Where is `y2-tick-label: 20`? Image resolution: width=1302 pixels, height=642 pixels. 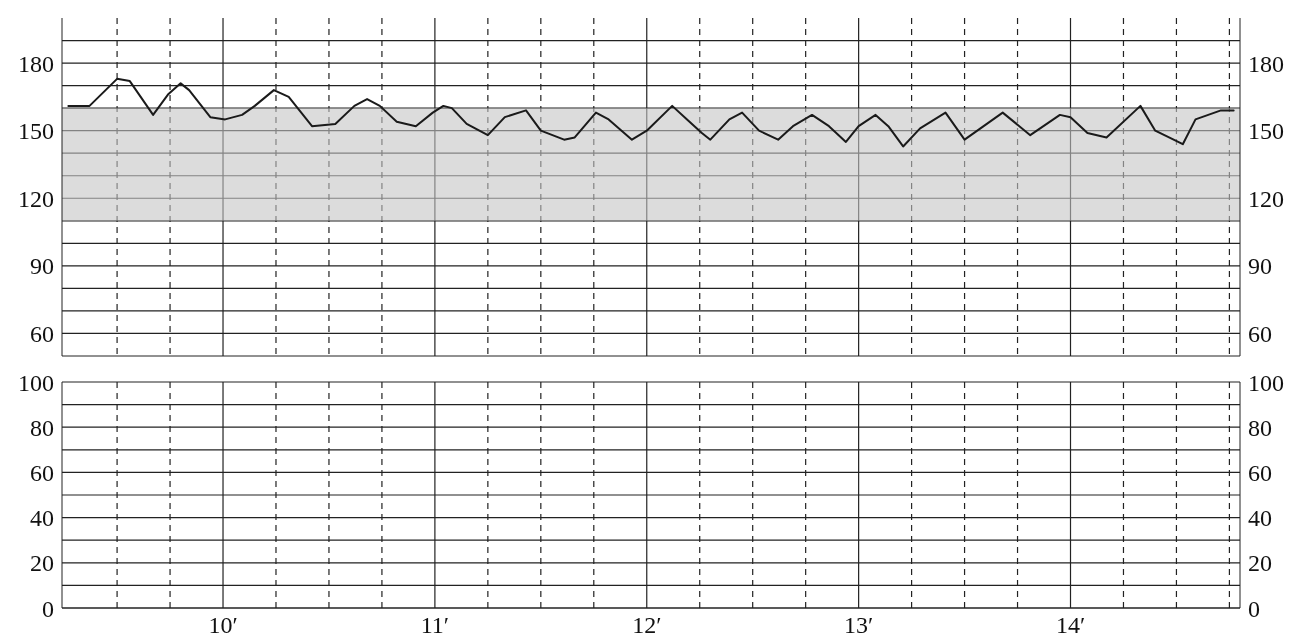
y2-tick-label: 20 is located at coordinates (1260, 563).